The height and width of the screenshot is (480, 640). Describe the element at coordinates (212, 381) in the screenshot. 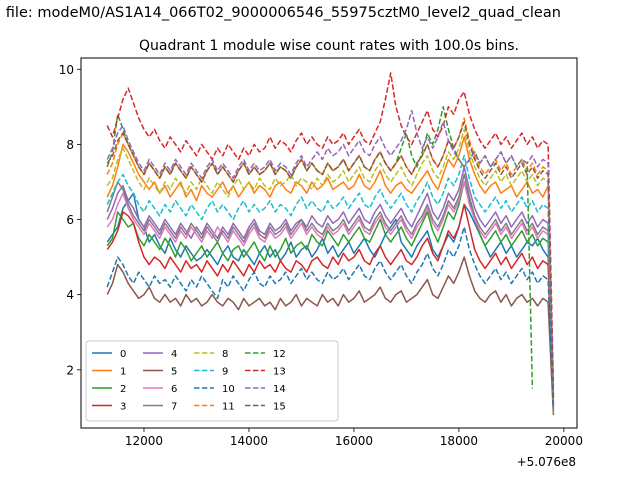

I see `legend-box` at that location.